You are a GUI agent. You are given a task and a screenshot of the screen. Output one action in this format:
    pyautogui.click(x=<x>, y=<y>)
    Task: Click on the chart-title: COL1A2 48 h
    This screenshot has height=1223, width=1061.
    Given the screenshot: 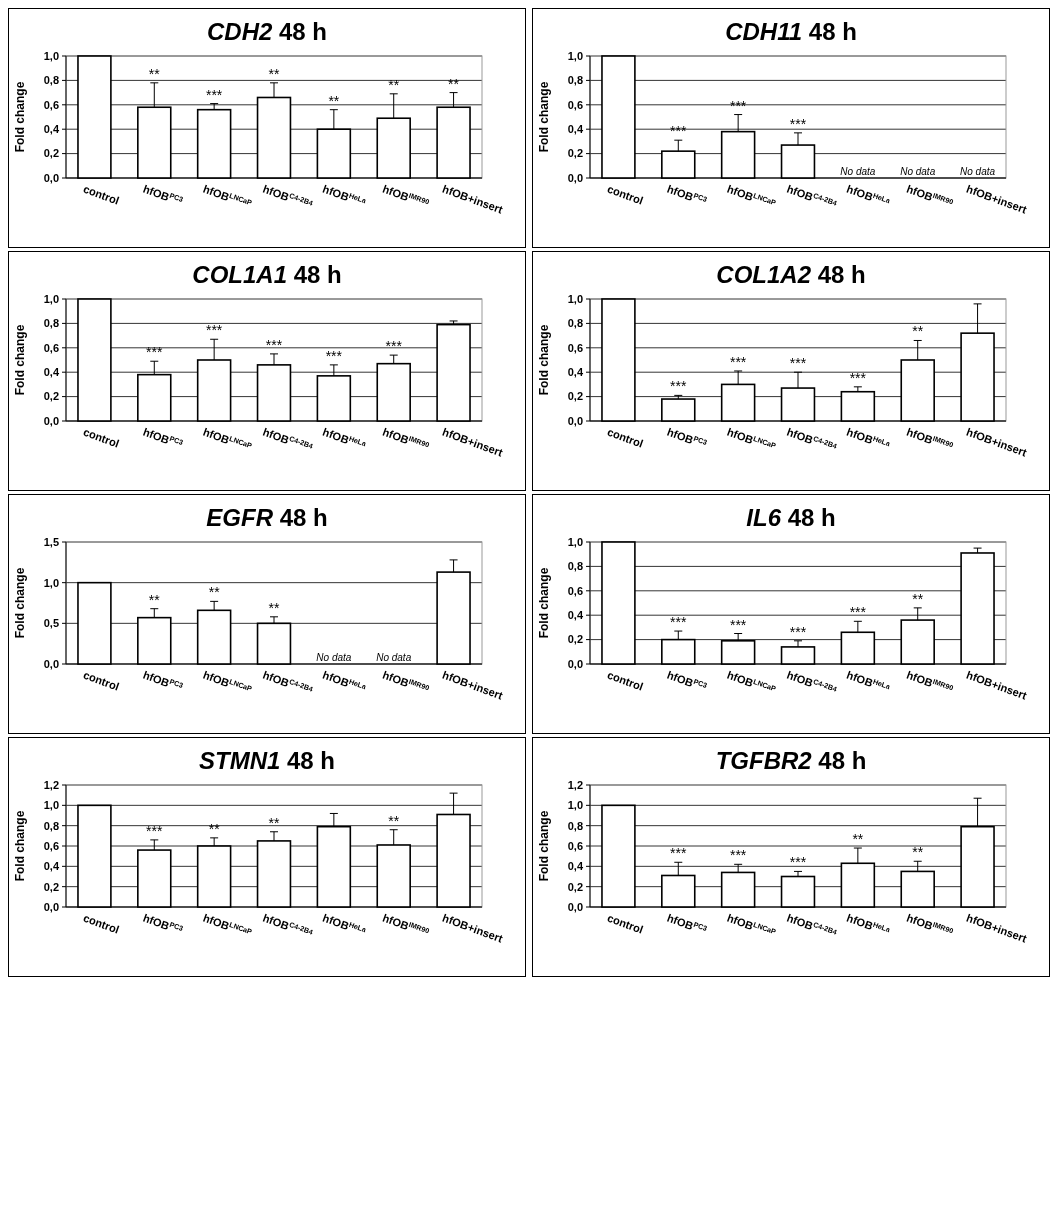 What is the action you would take?
    pyautogui.click(x=791, y=274)
    